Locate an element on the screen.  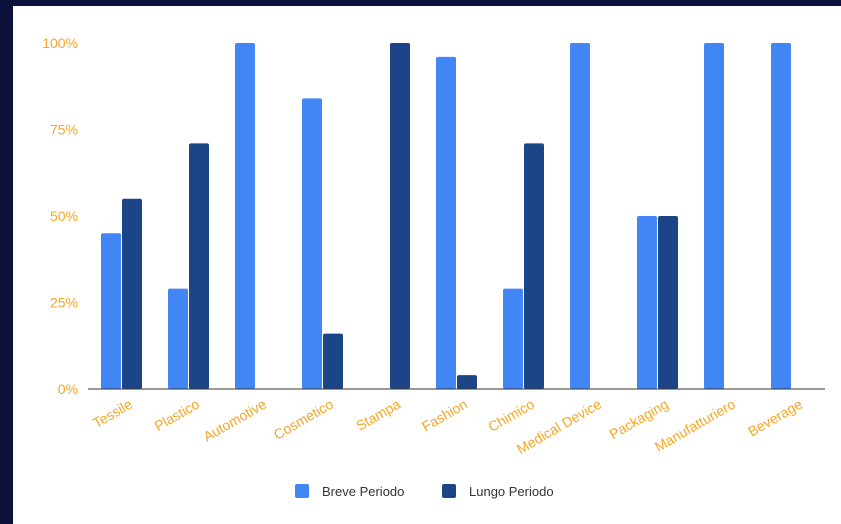
y-tick-label: 100% is located at coordinates (60, 43).